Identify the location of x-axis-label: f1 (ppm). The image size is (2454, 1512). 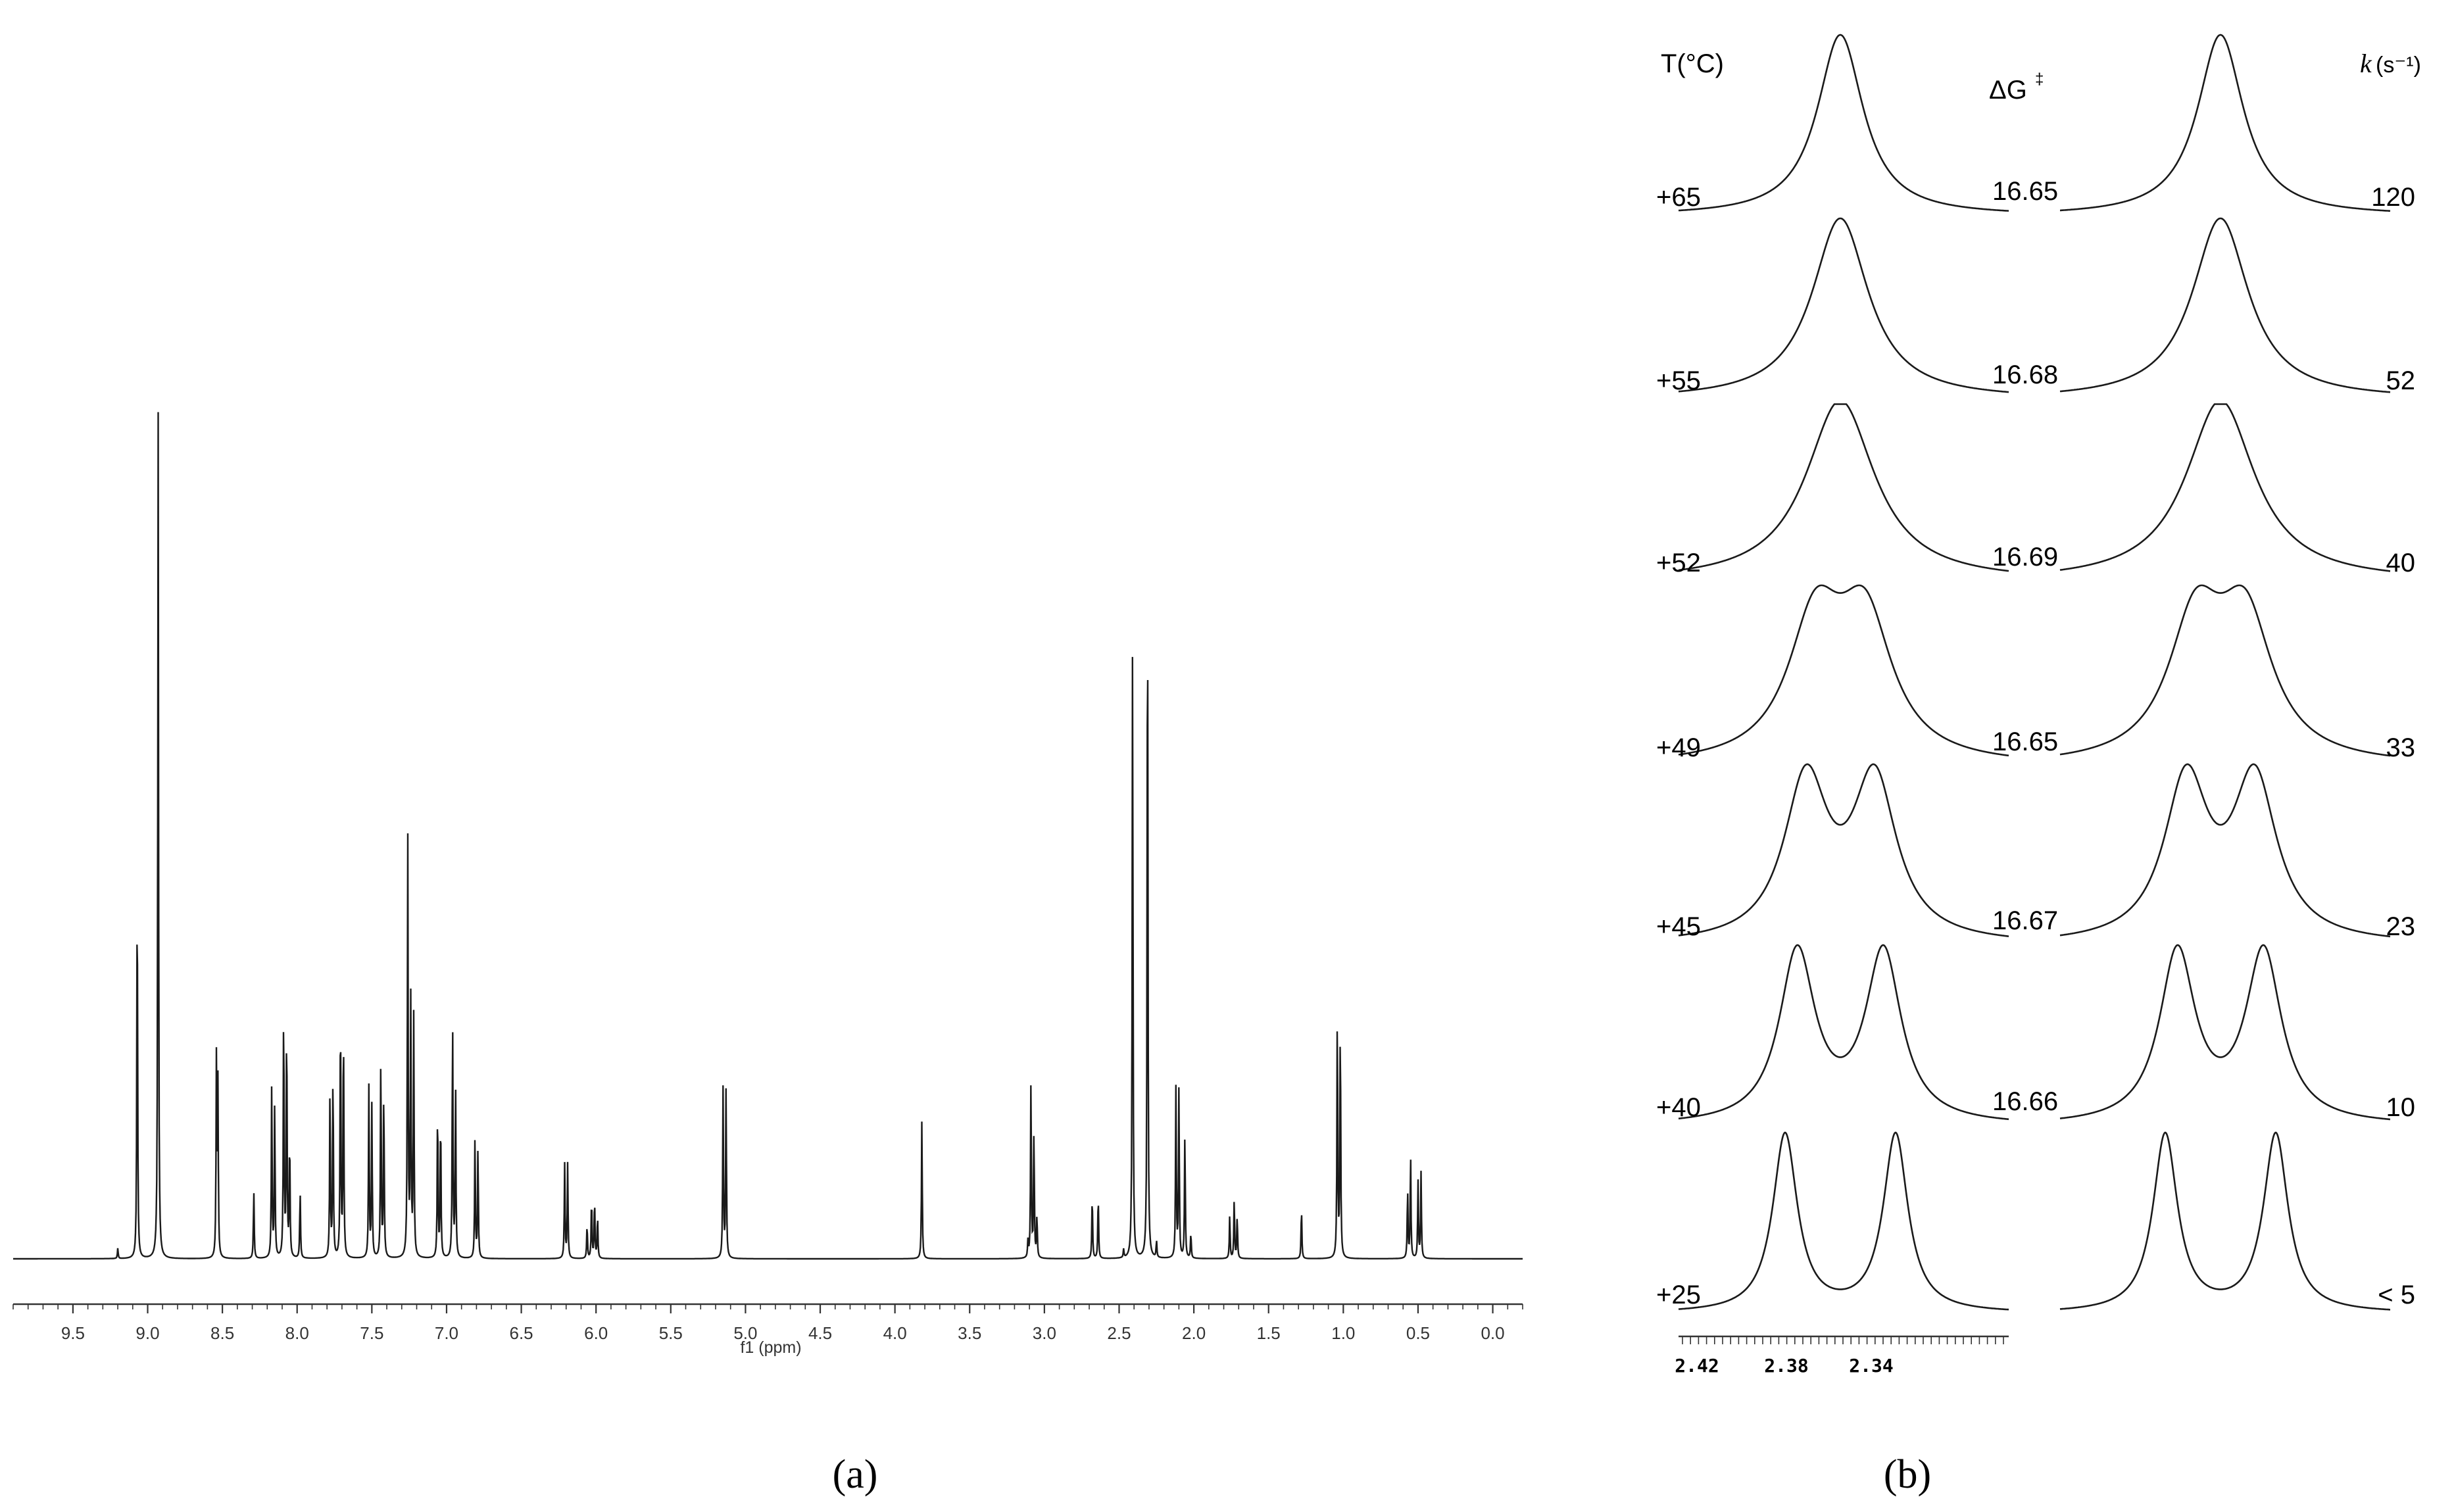
(770, 1347).